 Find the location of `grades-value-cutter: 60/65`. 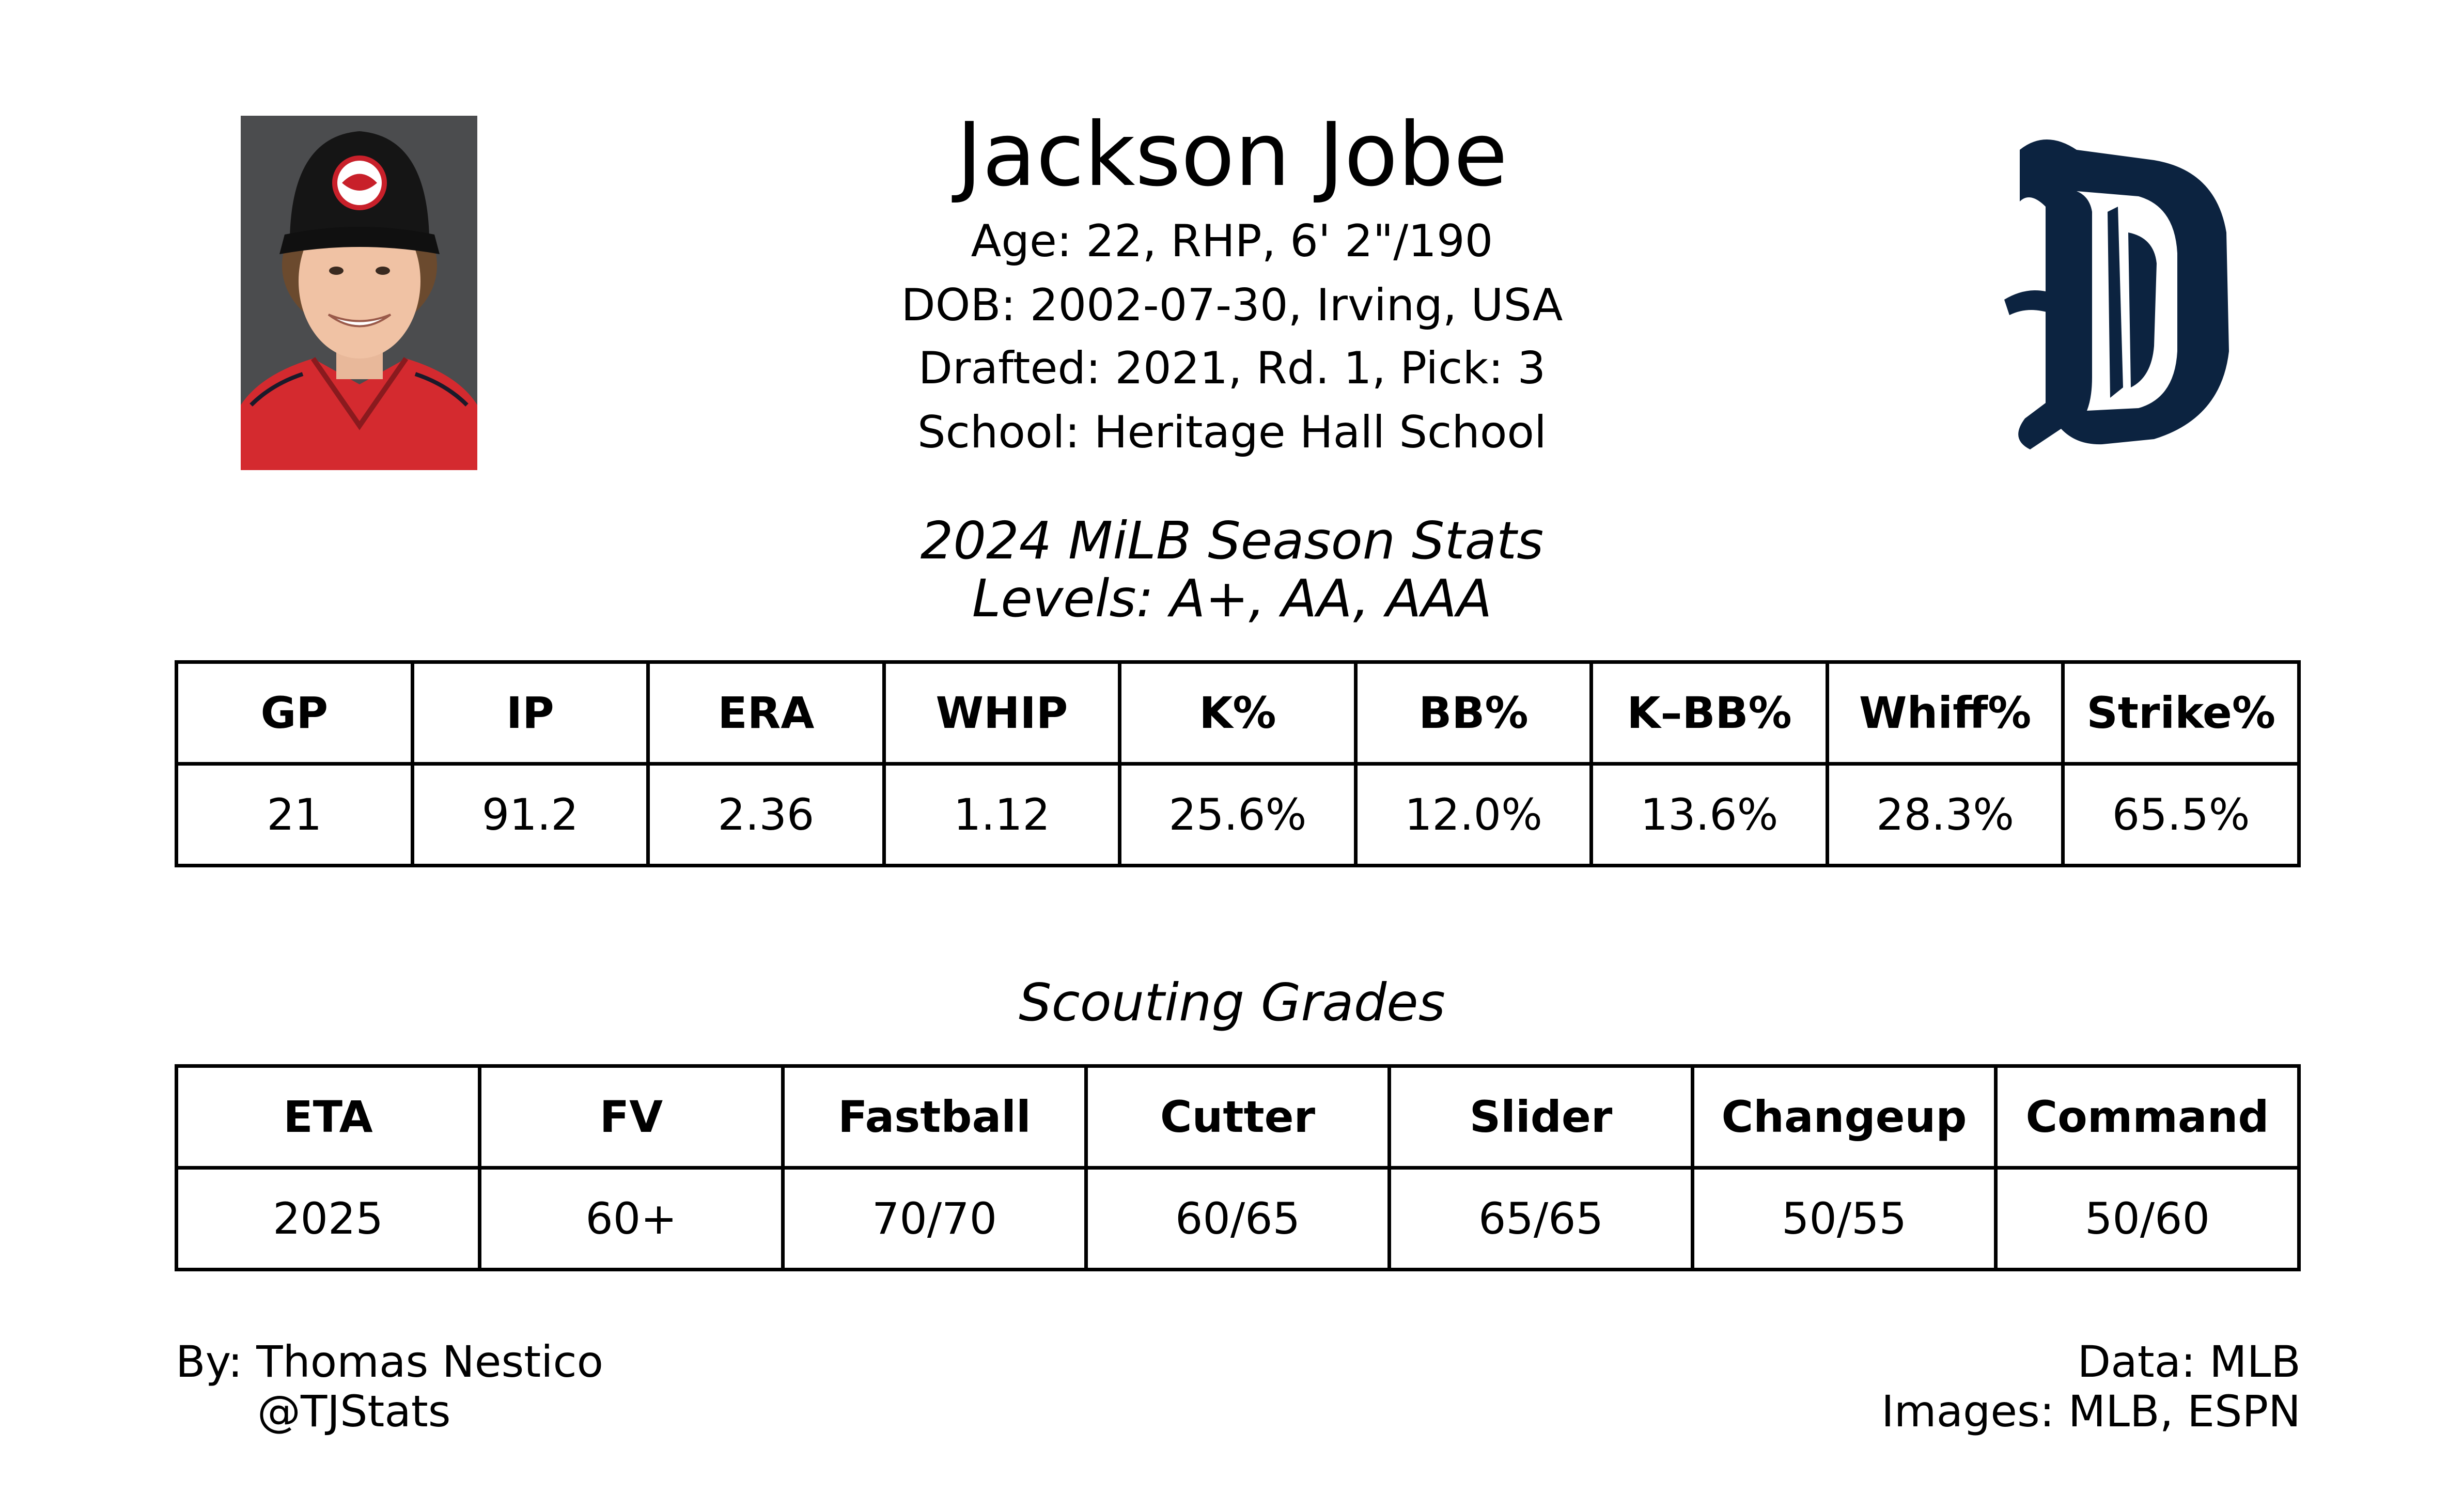

grades-value-cutter: 60/65 is located at coordinates (1238, 1219).